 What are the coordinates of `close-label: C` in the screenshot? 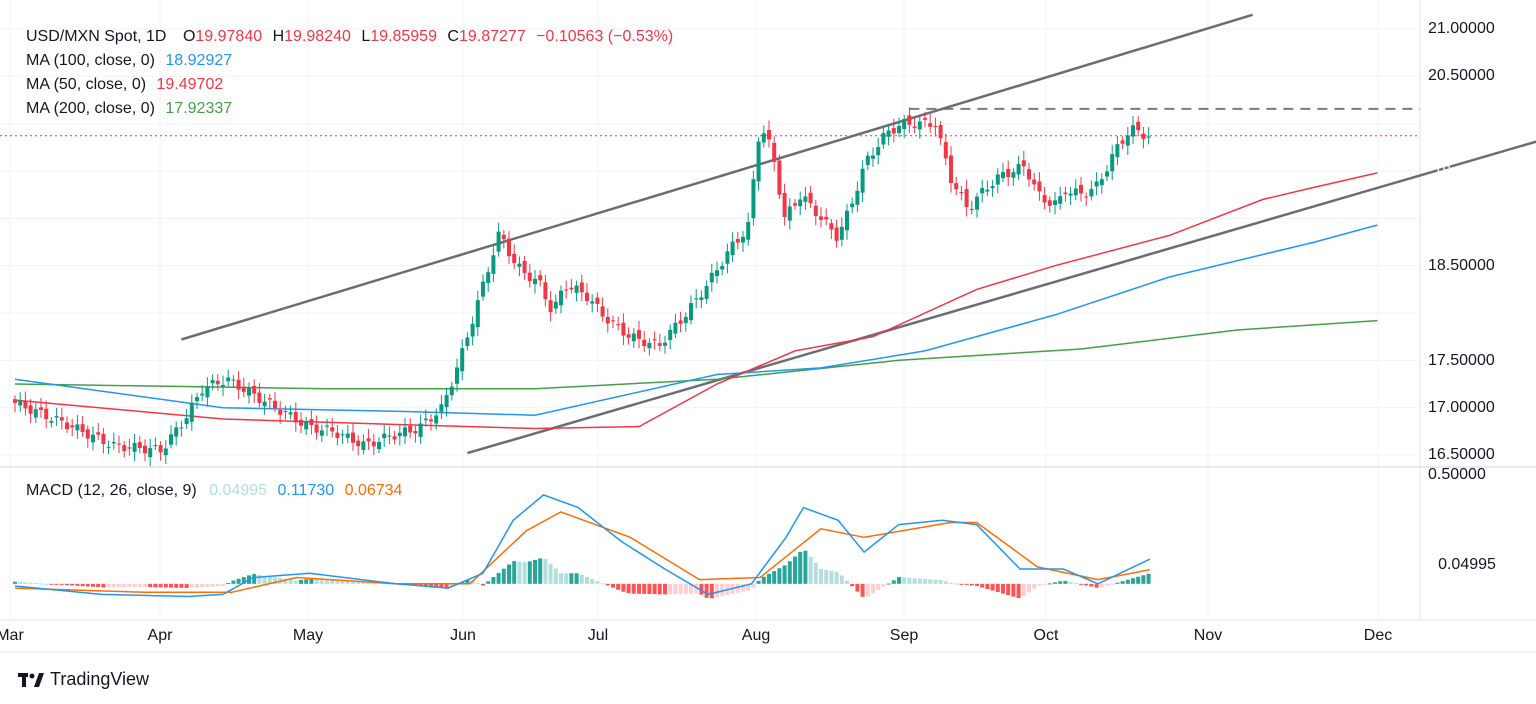 It's located at (453, 36).